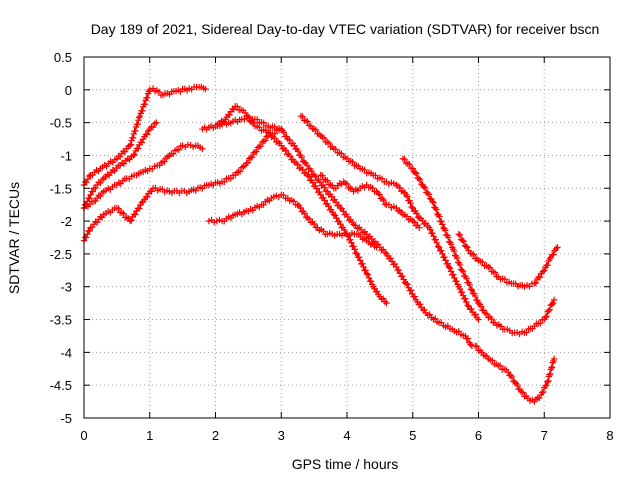 This screenshot has height=480, width=640. What do you see at coordinates (66, 155) in the screenshot?
I see `y-tick-label: -1` at bounding box center [66, 155].